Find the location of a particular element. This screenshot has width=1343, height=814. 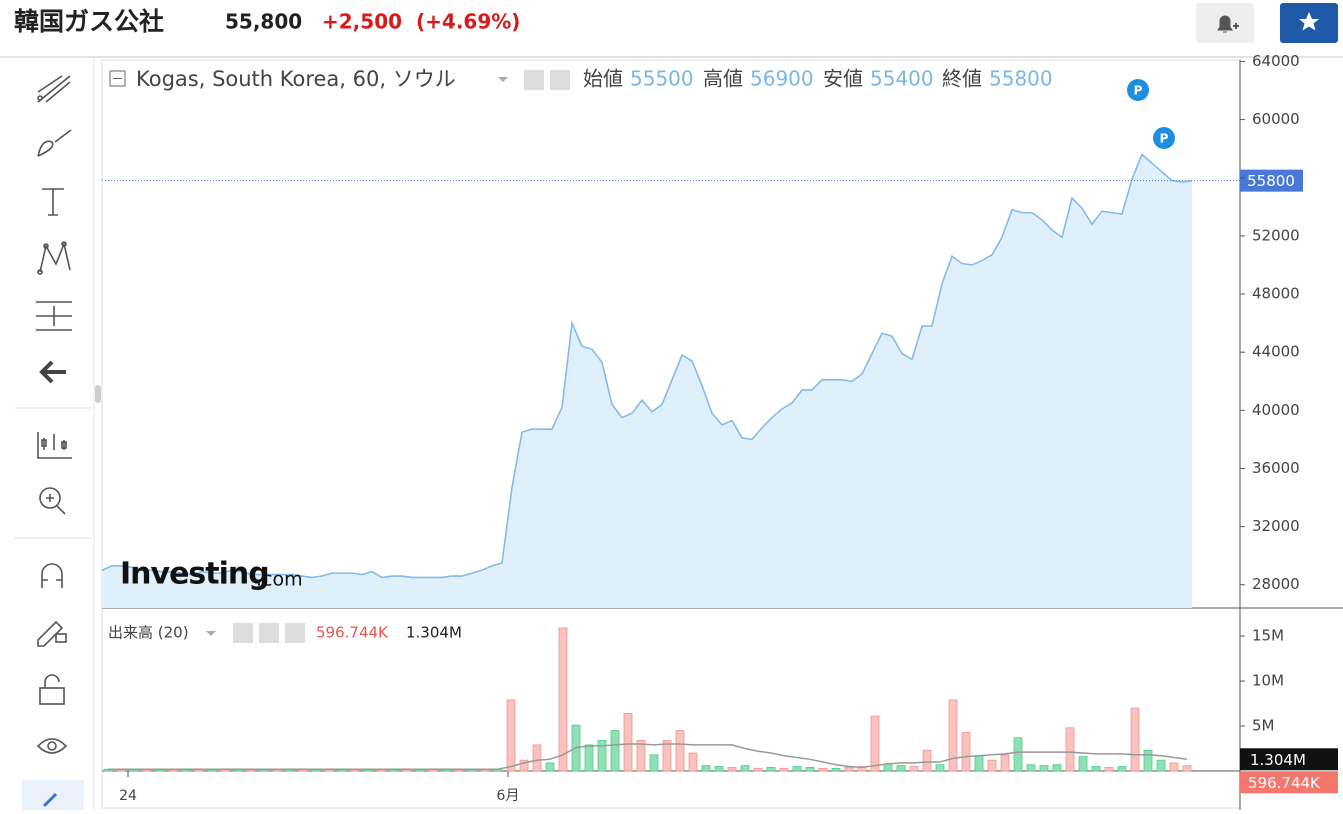

volume-dropdown is located at coordinates (211, 633).